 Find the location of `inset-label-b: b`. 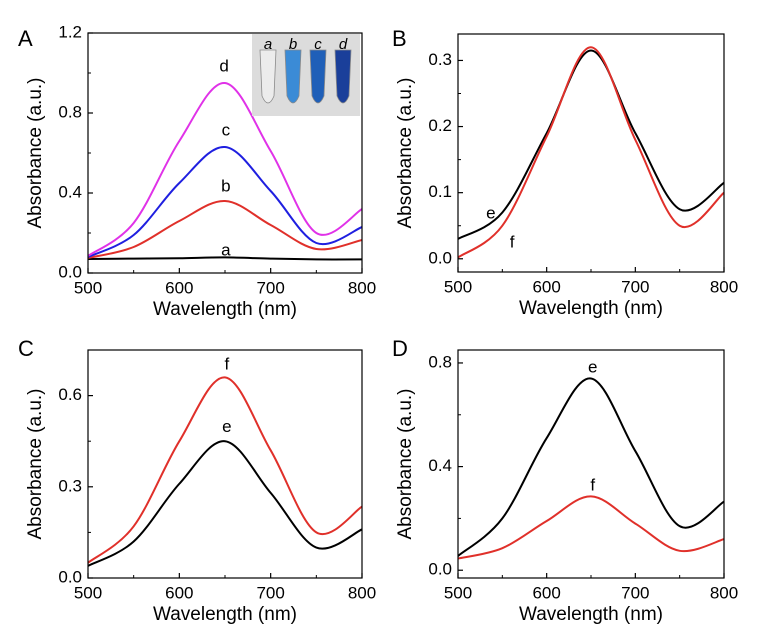

inset-label-b: b is located at coordinates (293, 44).